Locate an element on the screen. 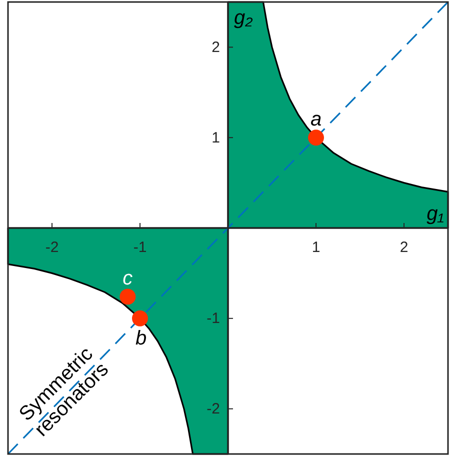 The width and height of the screenshot is (452, 457). y-tick-label: 2 is located at coordinates (216, 47).